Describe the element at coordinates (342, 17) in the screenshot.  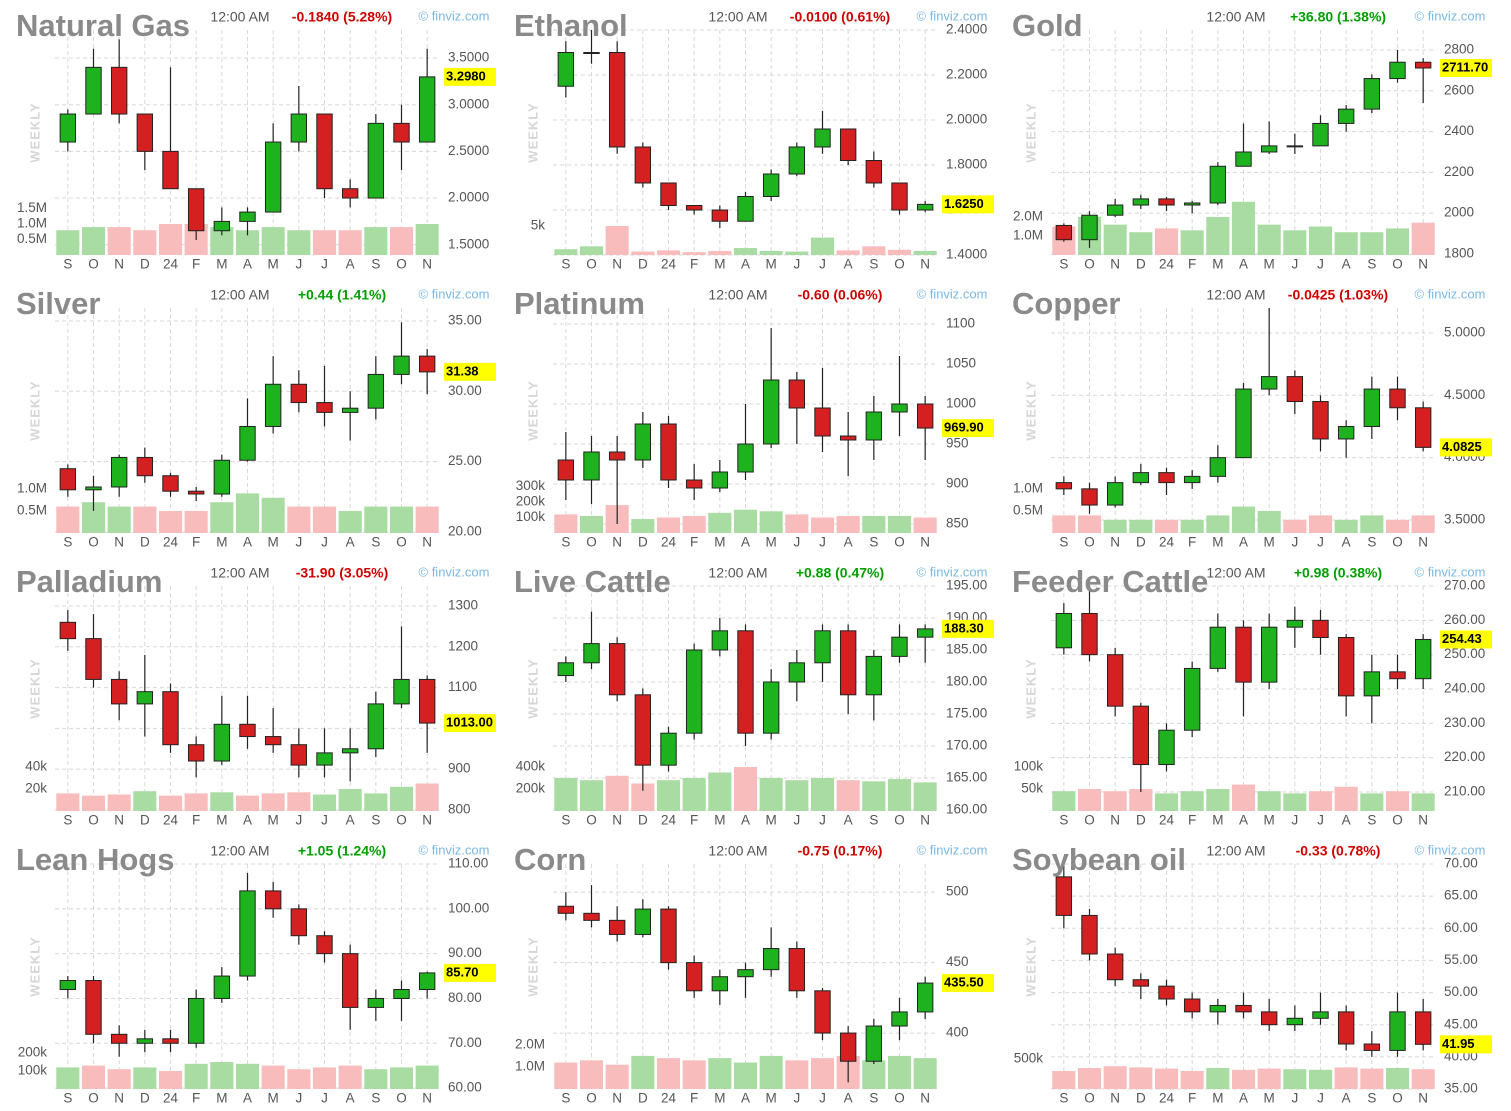
I see `change-label: -0.1840 (5.28%)` at that location.